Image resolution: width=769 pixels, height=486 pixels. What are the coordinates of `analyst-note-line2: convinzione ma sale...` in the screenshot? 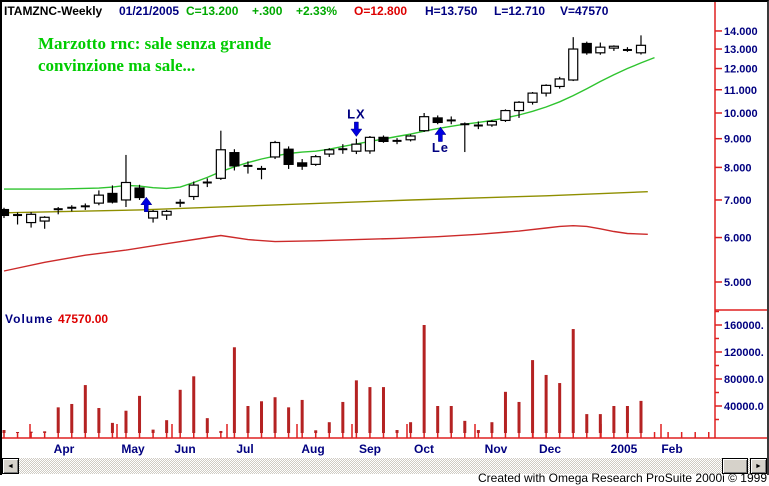 It's located at (117, 65).